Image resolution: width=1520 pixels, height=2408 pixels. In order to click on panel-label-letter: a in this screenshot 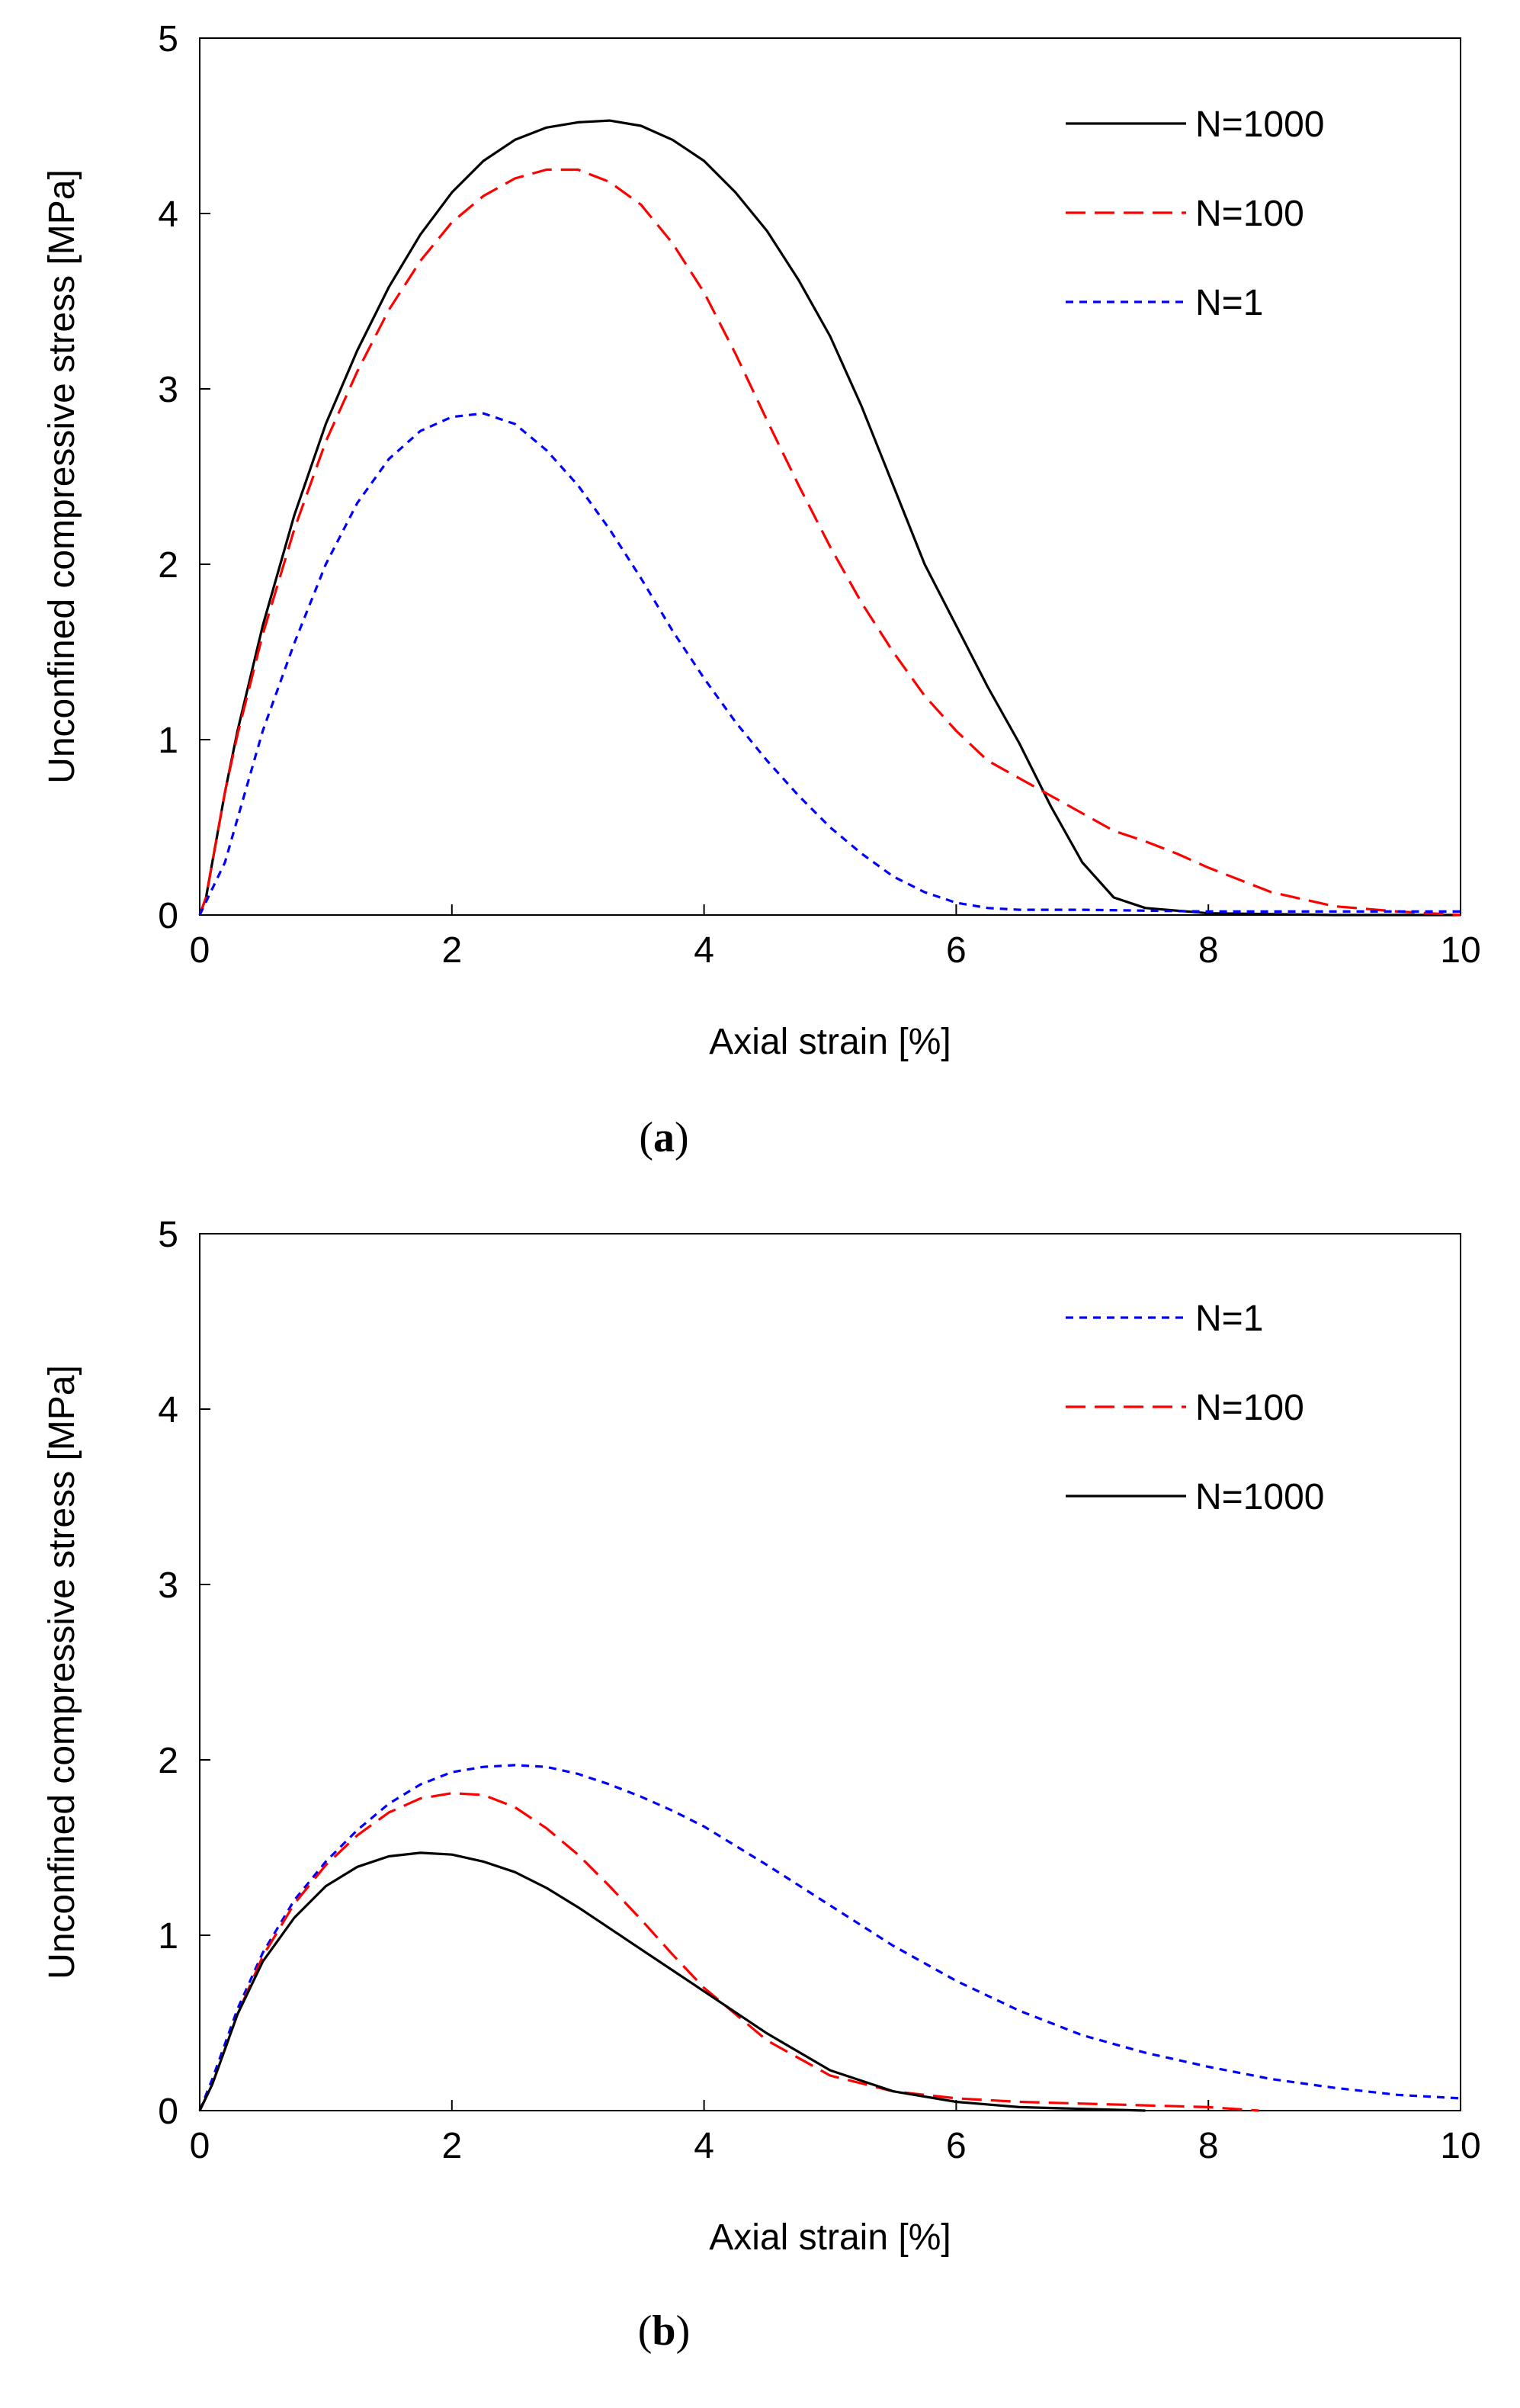, I will do `click(664, 1137)`.